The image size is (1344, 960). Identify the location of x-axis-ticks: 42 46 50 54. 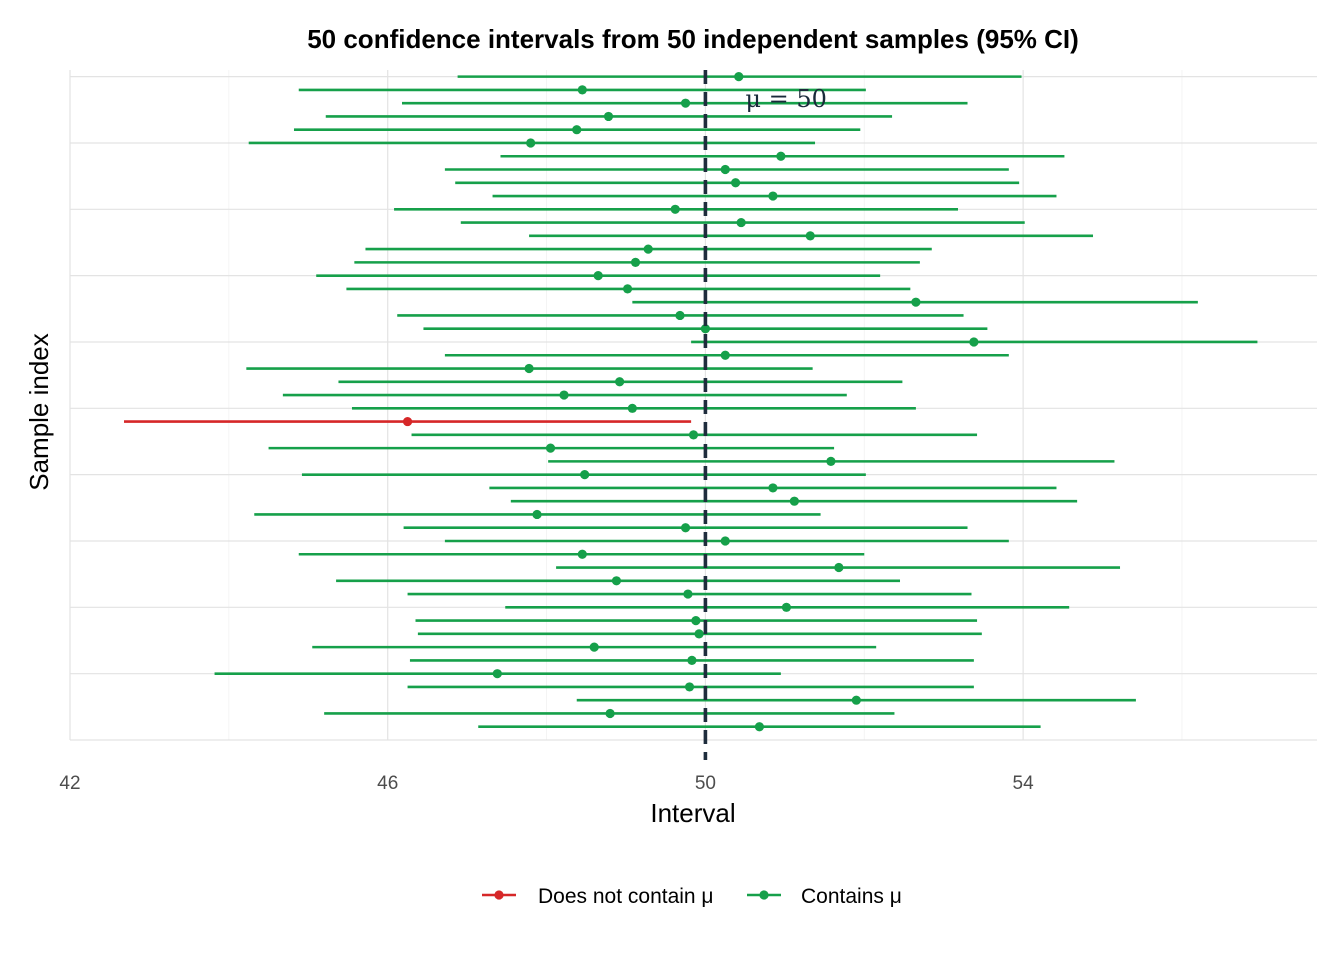
(546, 783).